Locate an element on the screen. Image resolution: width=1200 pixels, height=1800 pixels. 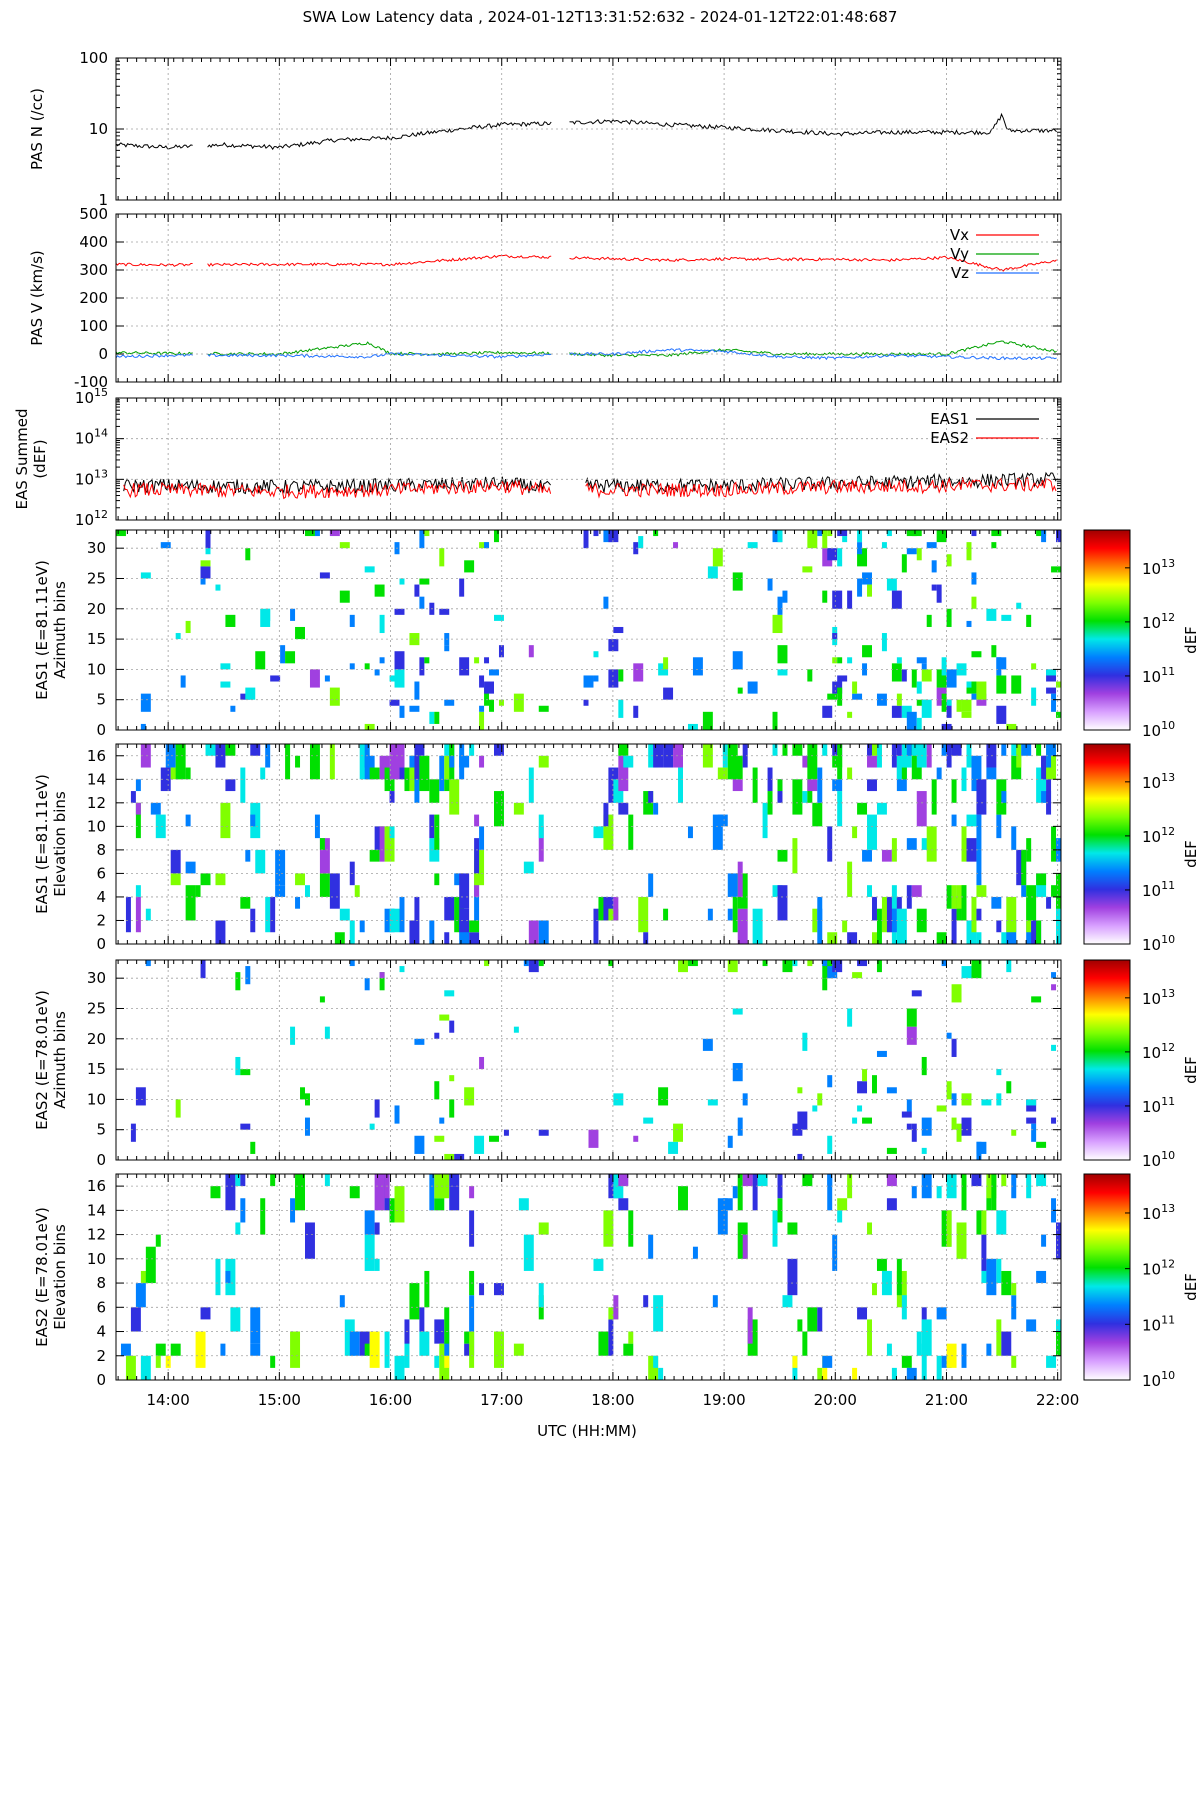
y-tick-label: 8 is located at coordinates (101, 1283).